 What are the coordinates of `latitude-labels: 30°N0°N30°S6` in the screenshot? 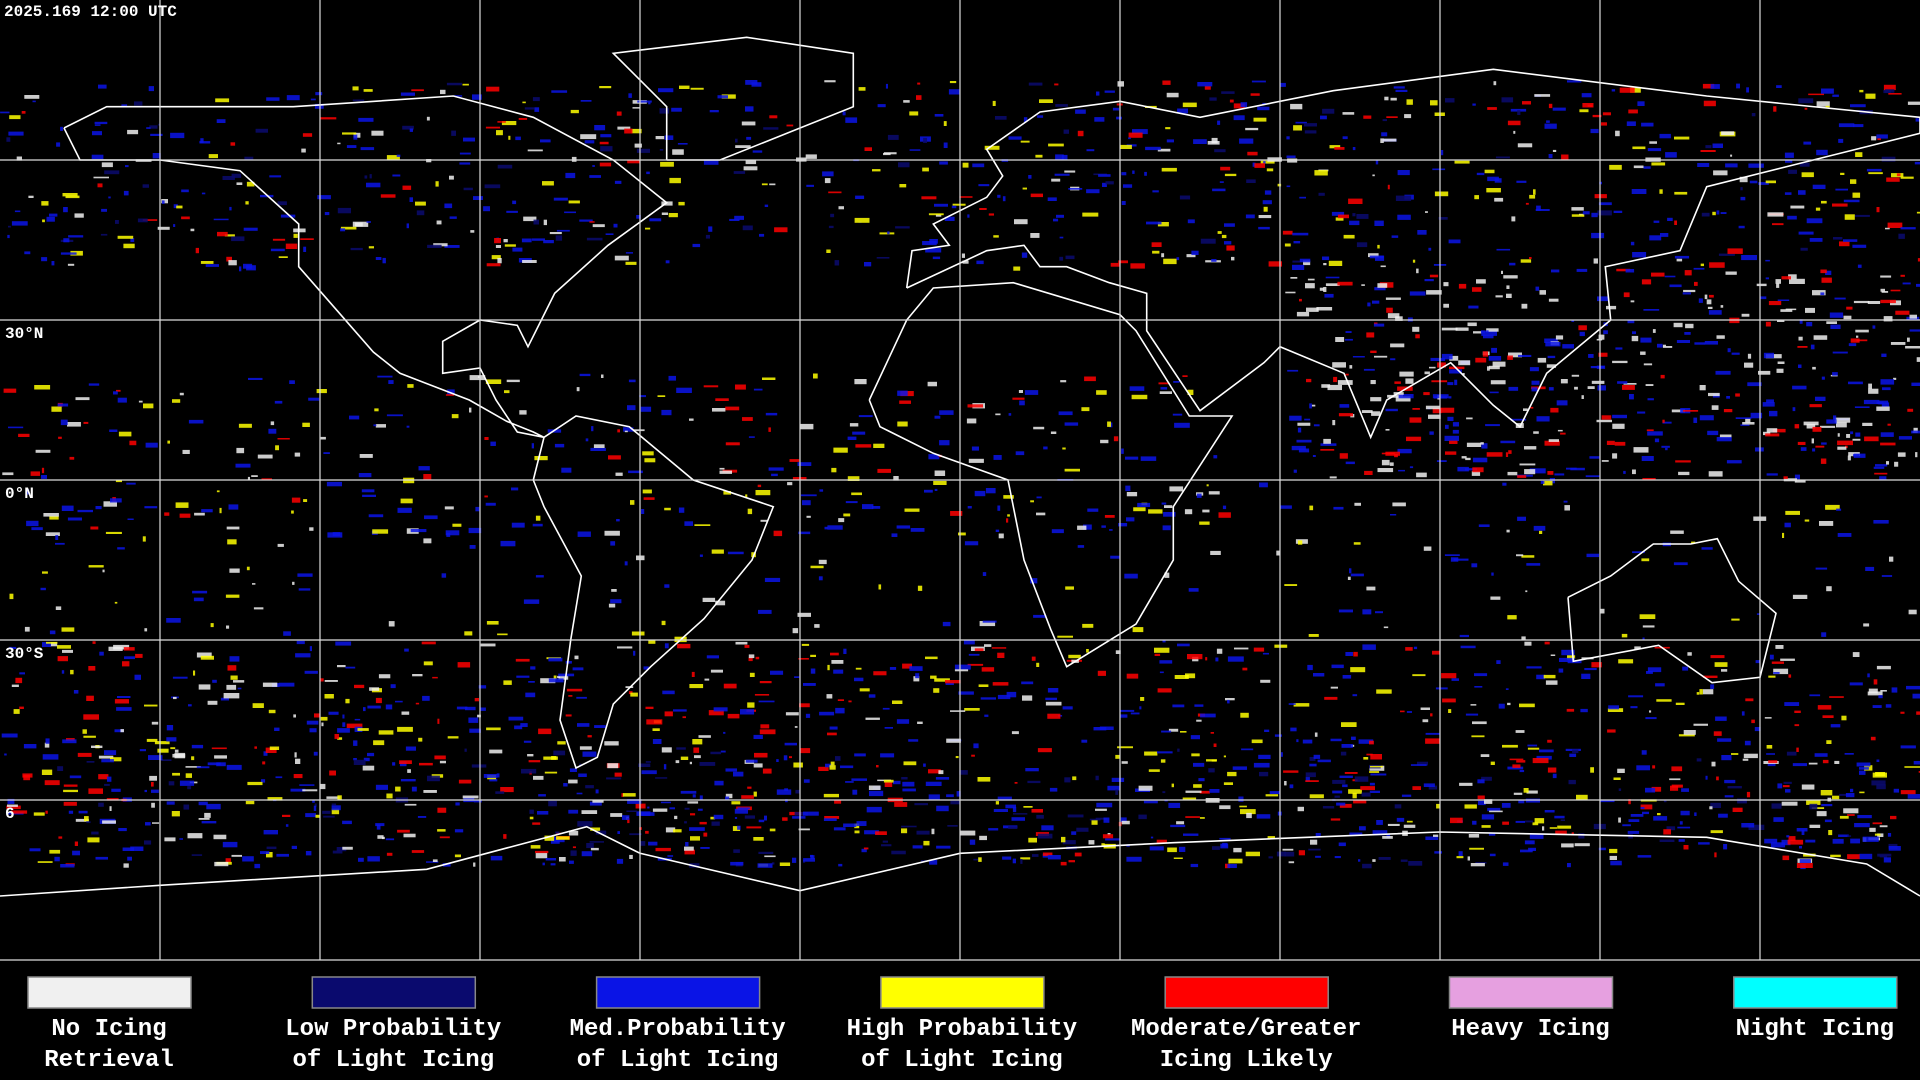 It's located at (24, 574).